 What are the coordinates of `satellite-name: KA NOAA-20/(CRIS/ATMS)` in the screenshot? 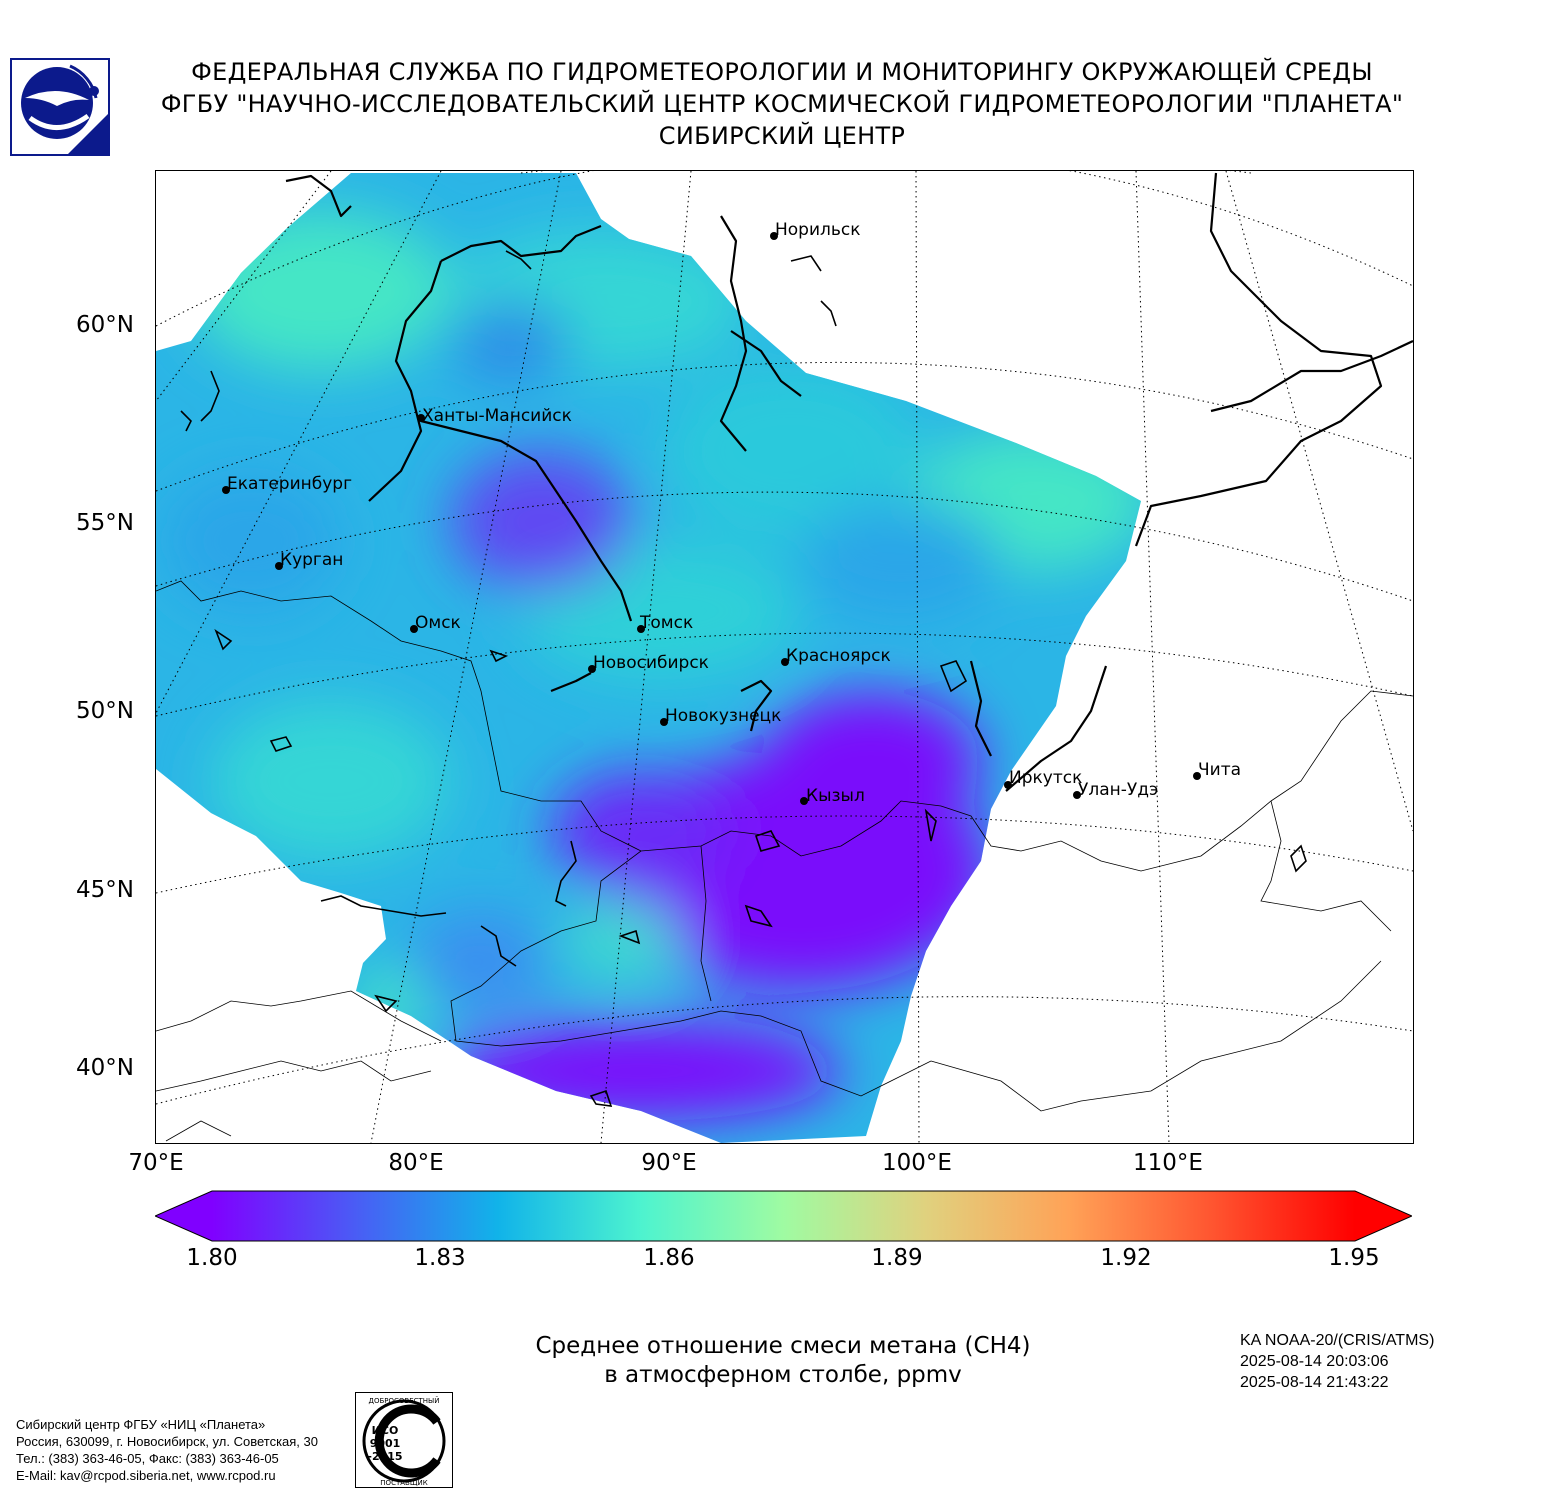 It's located at (1337, 1340).